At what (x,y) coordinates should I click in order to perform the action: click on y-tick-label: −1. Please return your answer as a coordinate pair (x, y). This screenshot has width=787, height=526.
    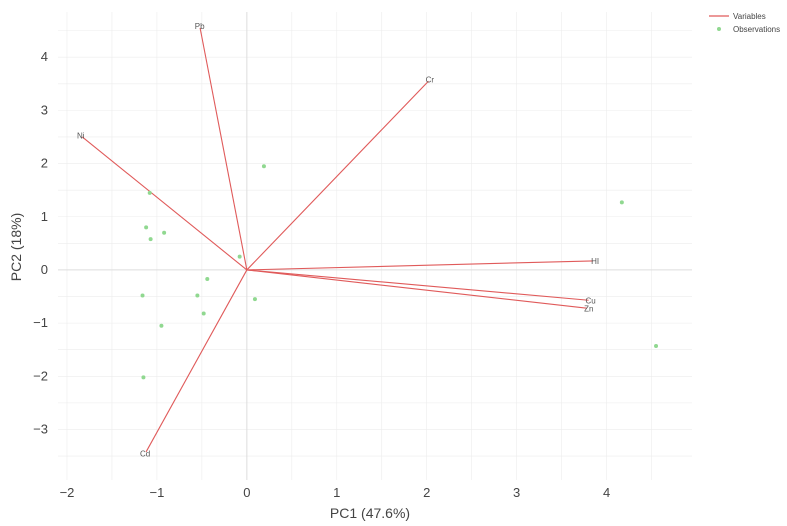
    Looking at the image, I should click on (40, 322).